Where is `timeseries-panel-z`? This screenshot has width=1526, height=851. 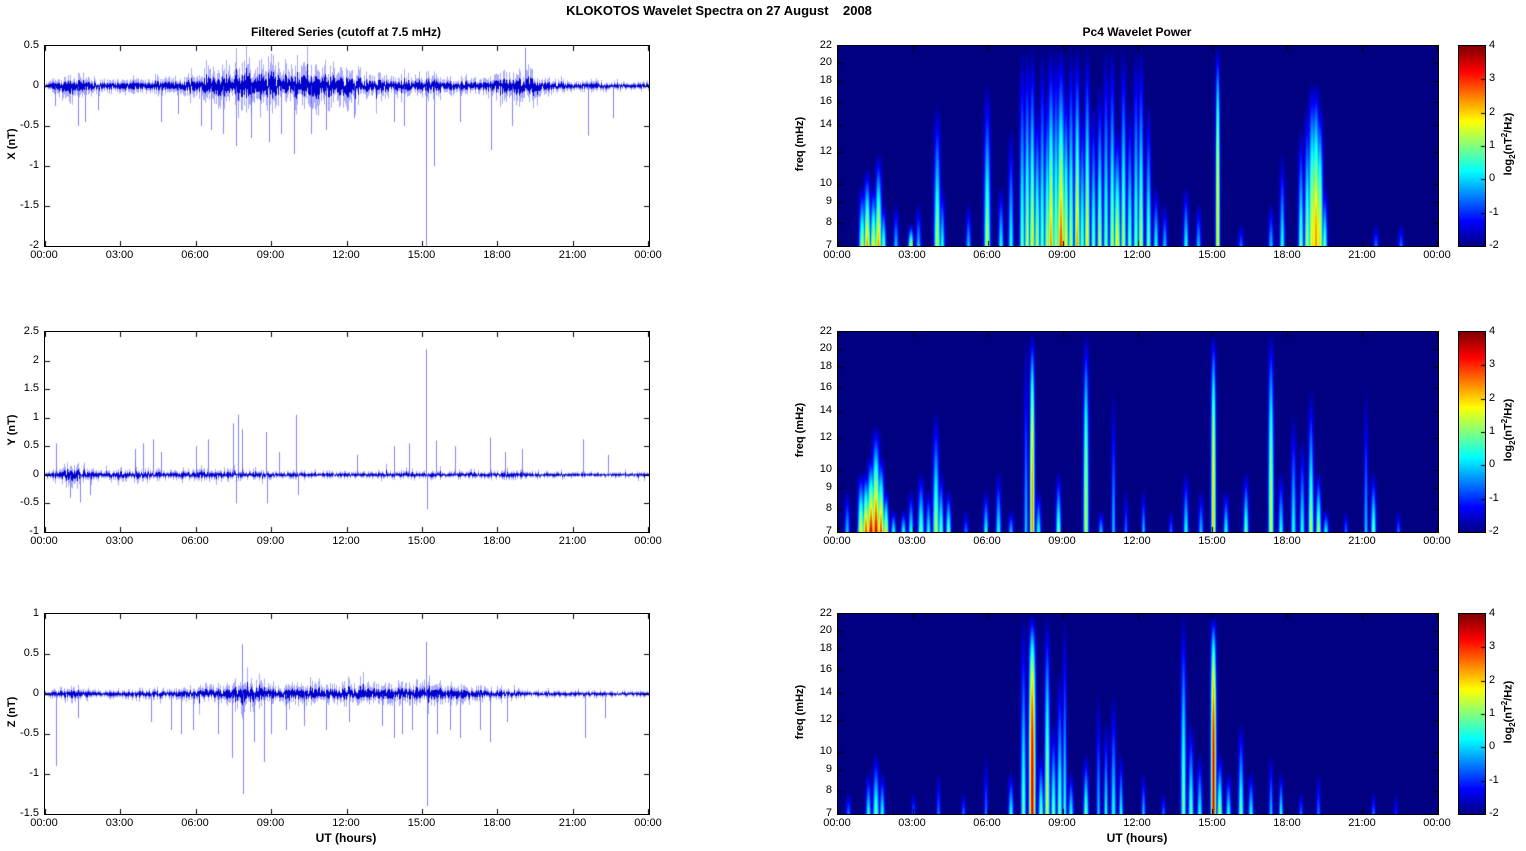 timeseries-panel-z is located at coordinates (347, 714).